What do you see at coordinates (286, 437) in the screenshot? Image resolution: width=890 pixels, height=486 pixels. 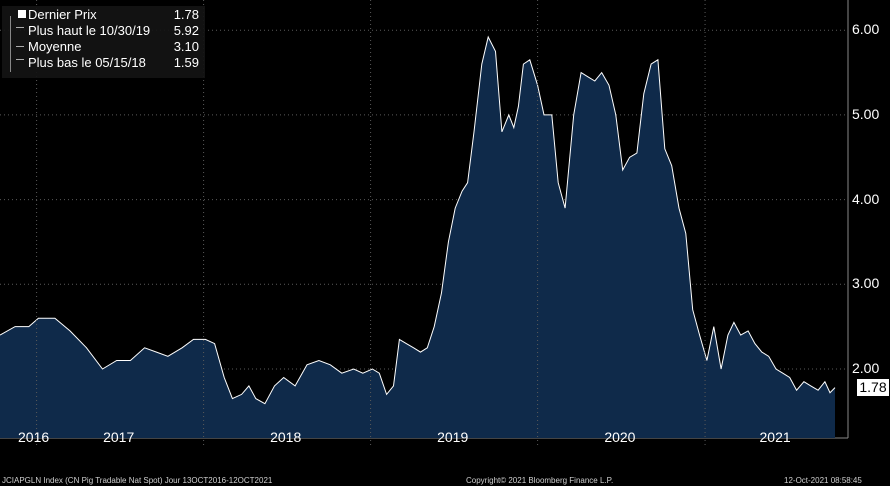 I see `x-tick-label: 2018` at bounding box center [286, 437].